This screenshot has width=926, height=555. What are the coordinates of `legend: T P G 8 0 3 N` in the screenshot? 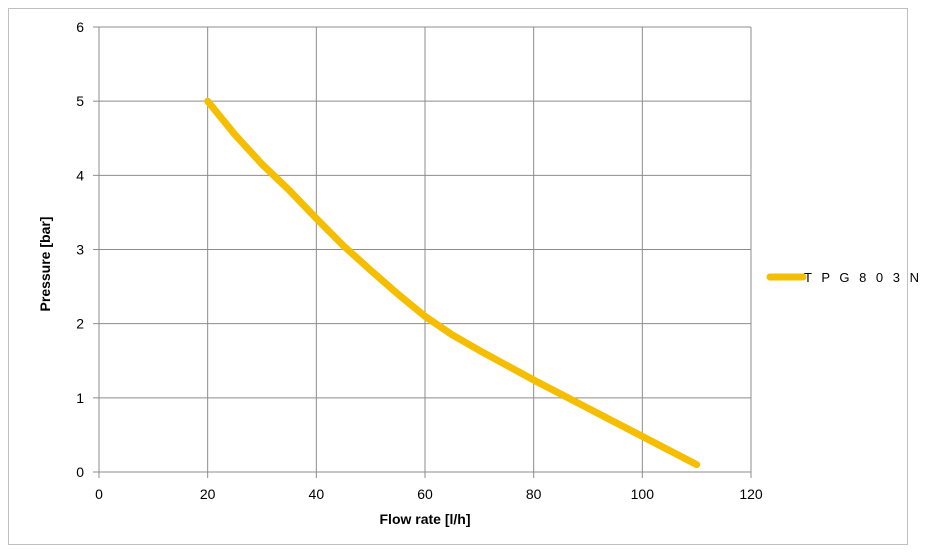 It's located at (844, 277).